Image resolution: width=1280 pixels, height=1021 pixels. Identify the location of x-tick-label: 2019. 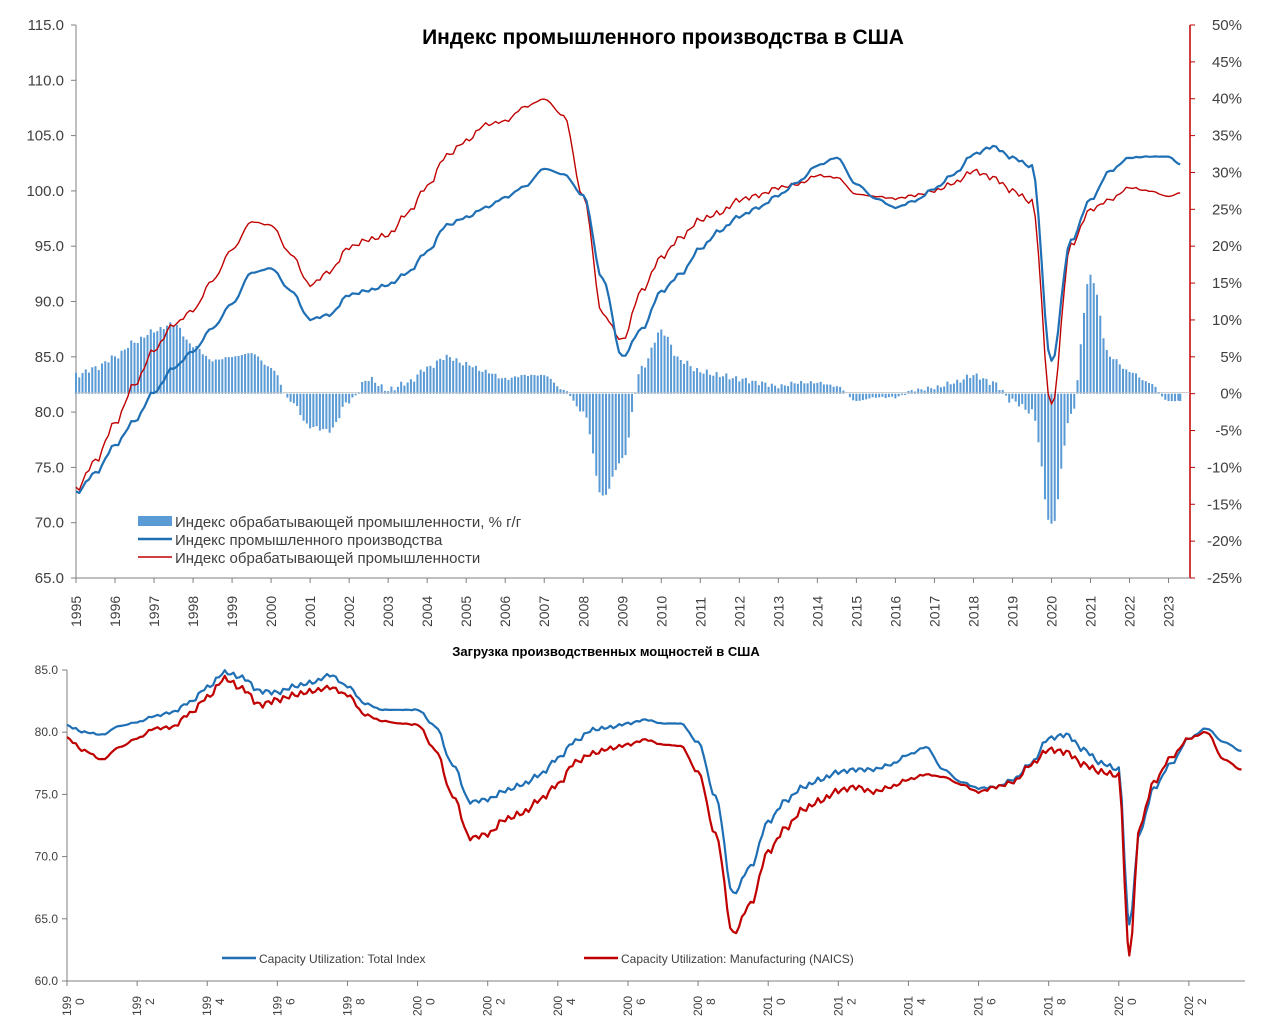
(1012, 611).